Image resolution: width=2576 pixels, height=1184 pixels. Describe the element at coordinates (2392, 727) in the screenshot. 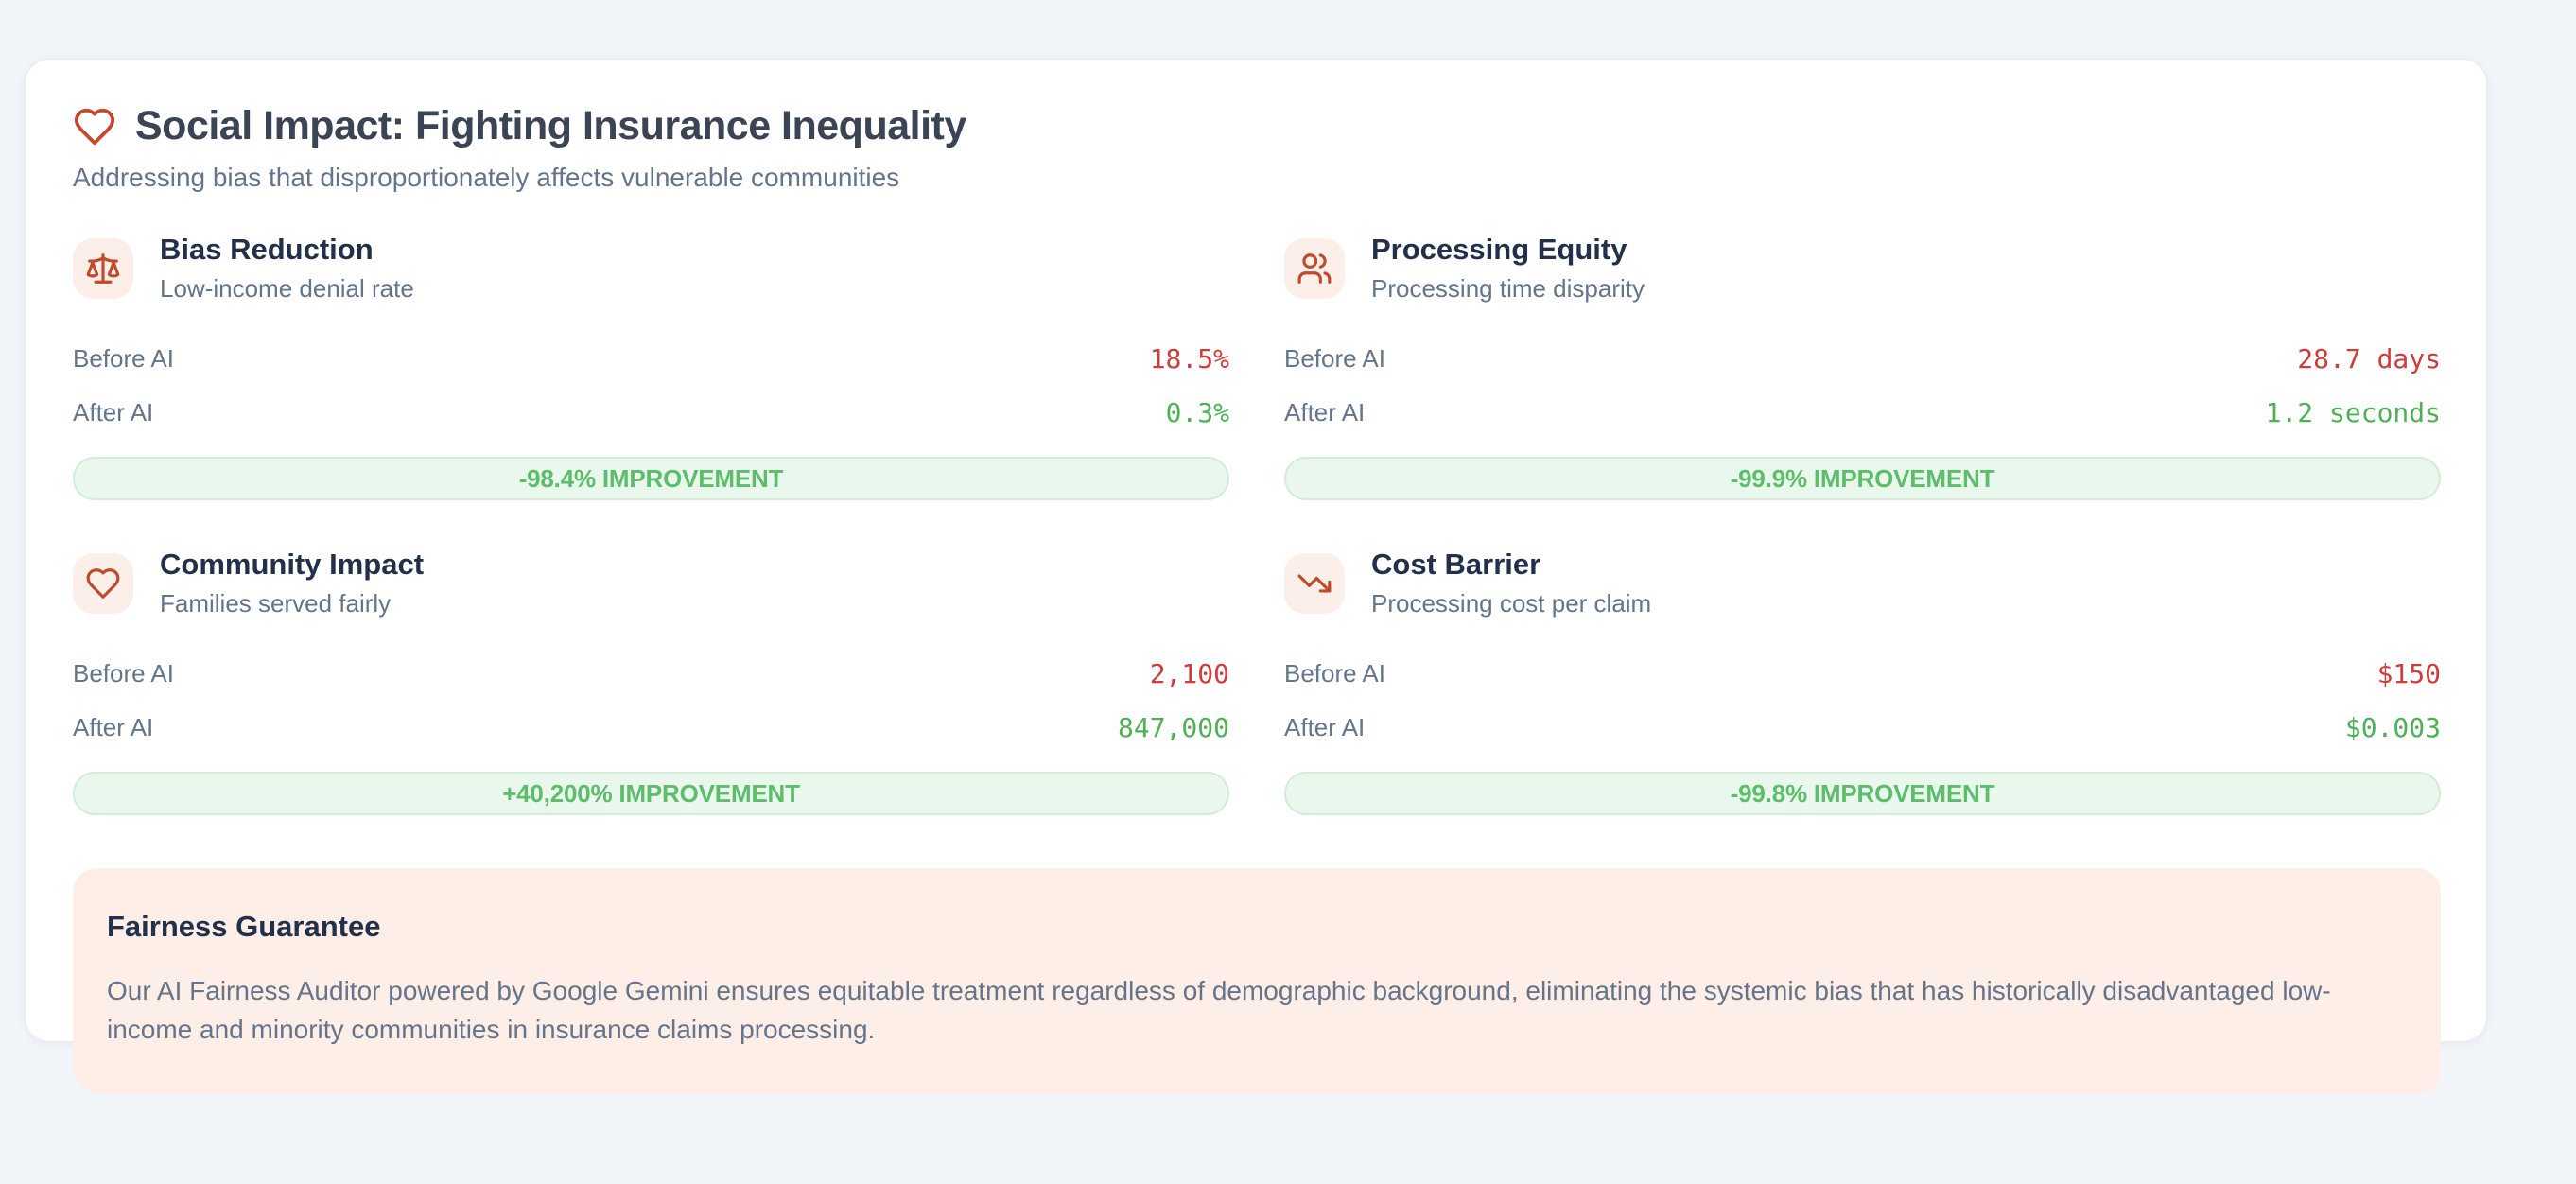

I see `after-ai-value: $0.003` at that location.